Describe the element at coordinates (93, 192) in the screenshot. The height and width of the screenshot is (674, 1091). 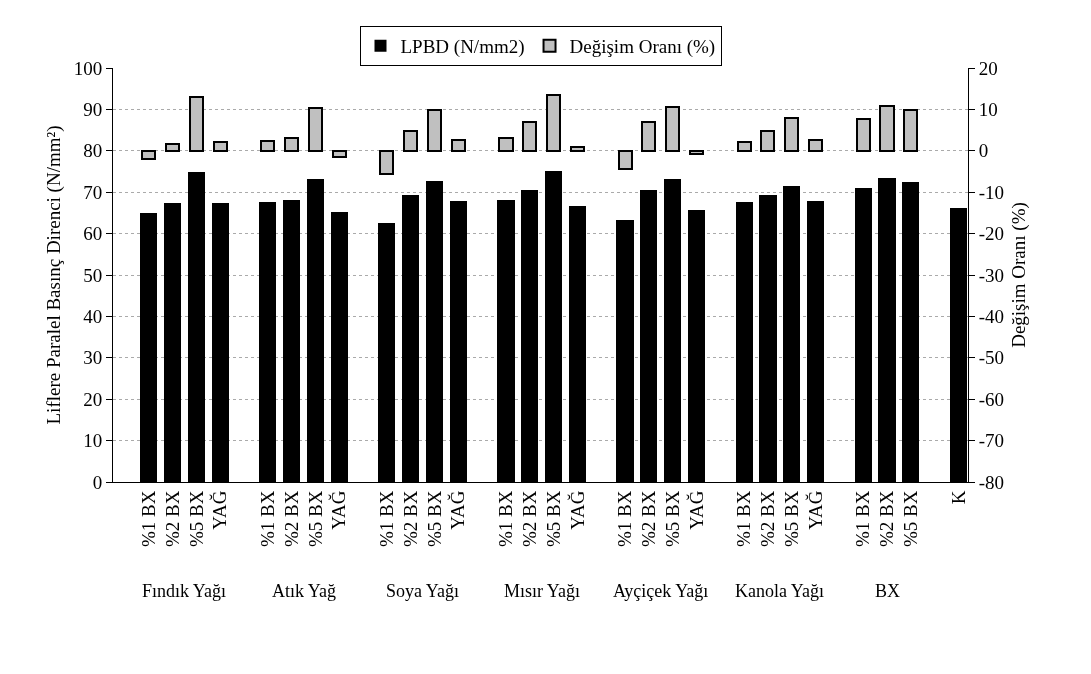
I see `y-tick-label: 70` at that location.